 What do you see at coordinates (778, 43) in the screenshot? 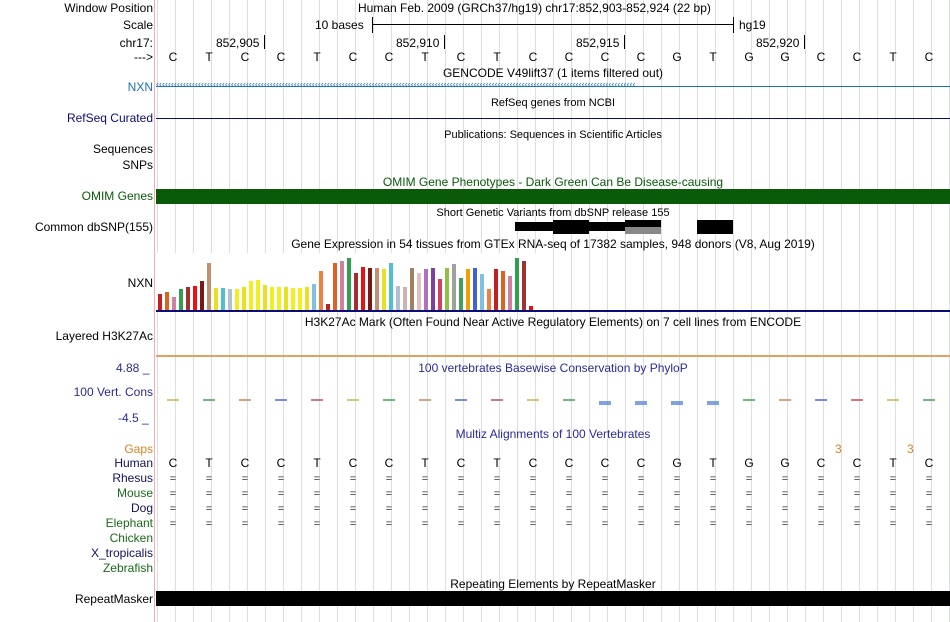
I see `coord-tick-label: 852,920` at bounding box center [778, 43].